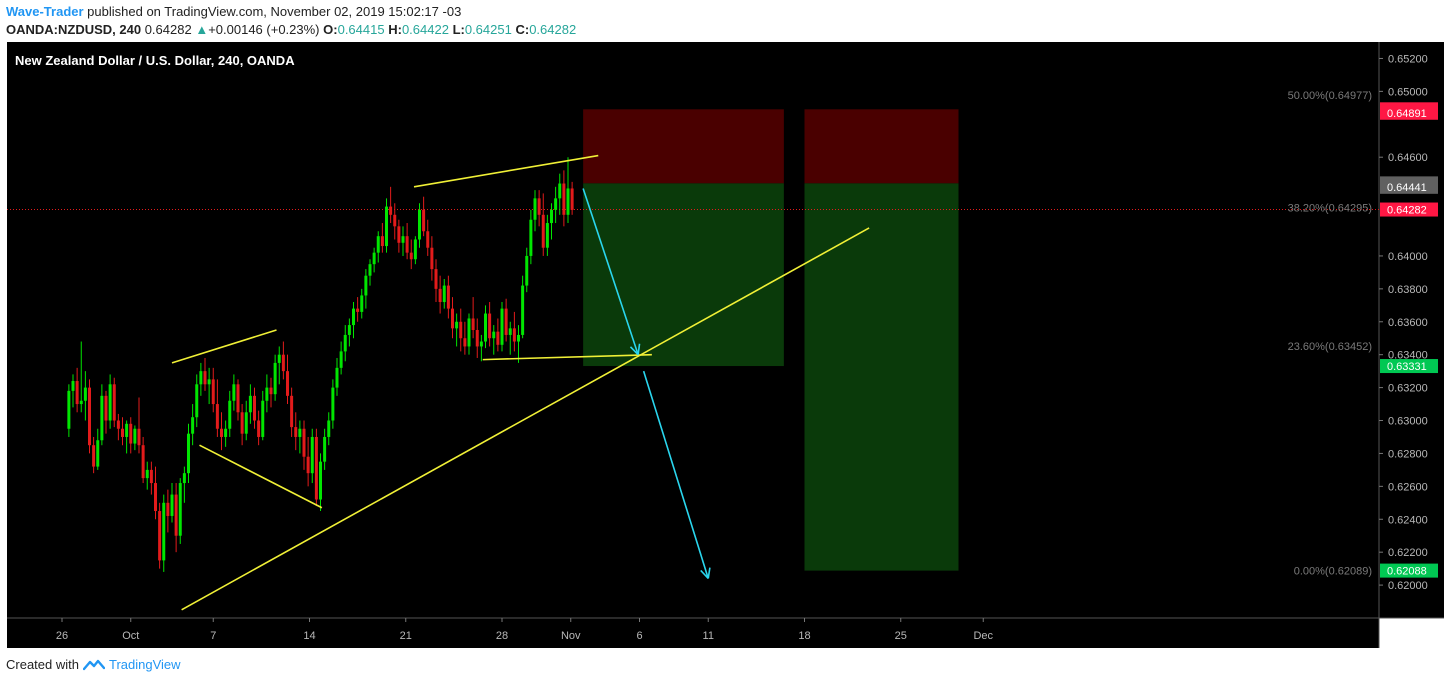 This screenshot has width=1444, height=683. I want to click on x-tick-label: 6, so click(639, 636).